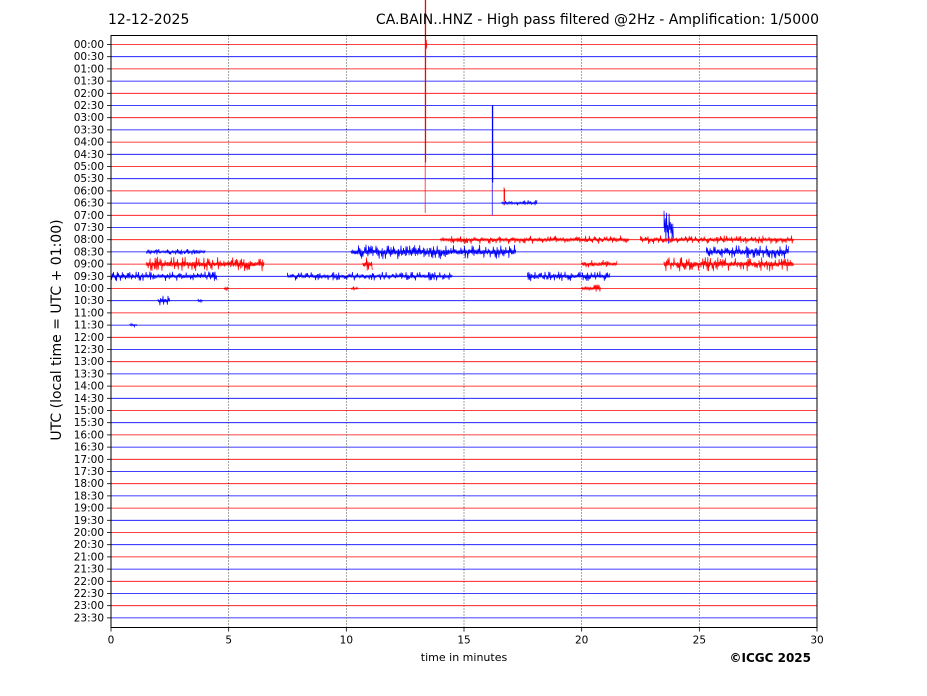  Describe the element at coordinates (89, 399) in the screenshot. I see `y-tick-label: 14:30` at that location.